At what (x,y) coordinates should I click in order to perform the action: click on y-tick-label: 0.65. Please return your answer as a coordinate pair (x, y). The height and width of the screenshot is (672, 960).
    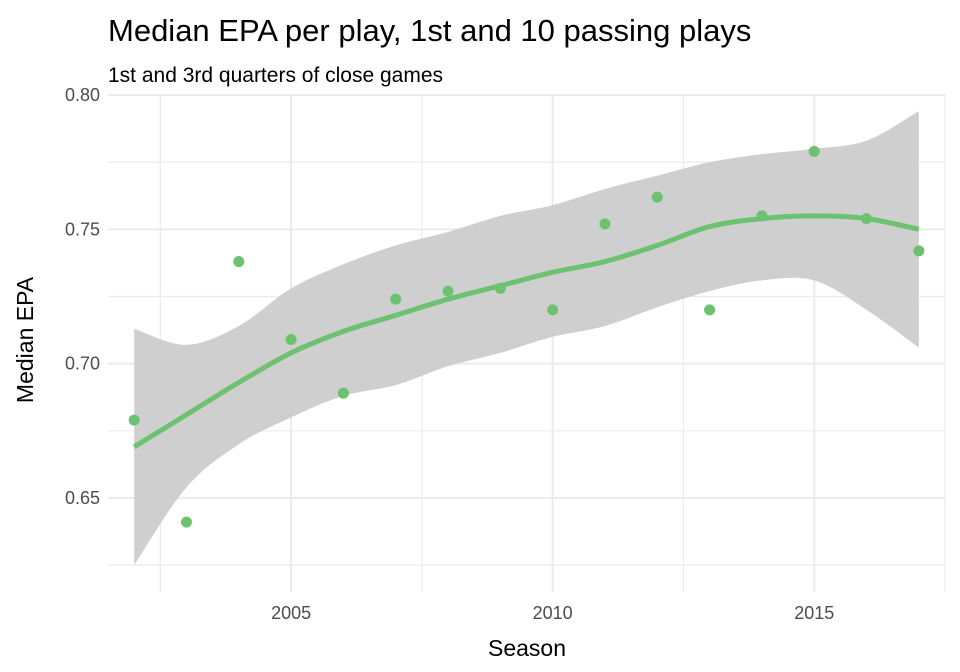
    Looking at the image, I should click on (82, 498).